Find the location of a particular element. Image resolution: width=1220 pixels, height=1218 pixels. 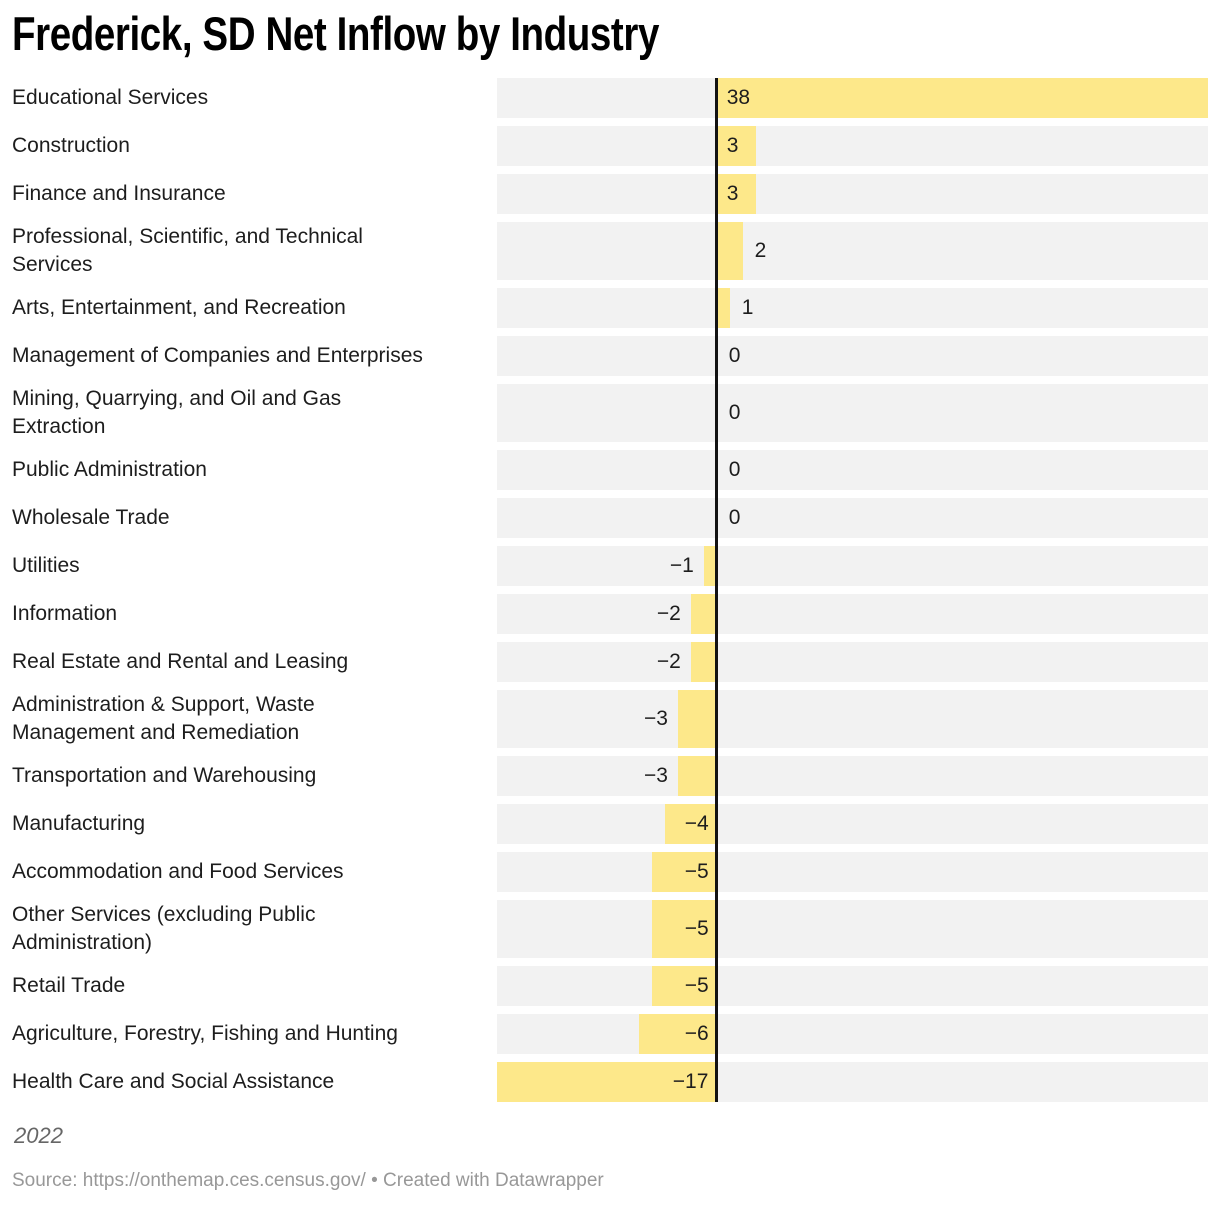

bar-track: −4 is located at coordinates (852, 824).